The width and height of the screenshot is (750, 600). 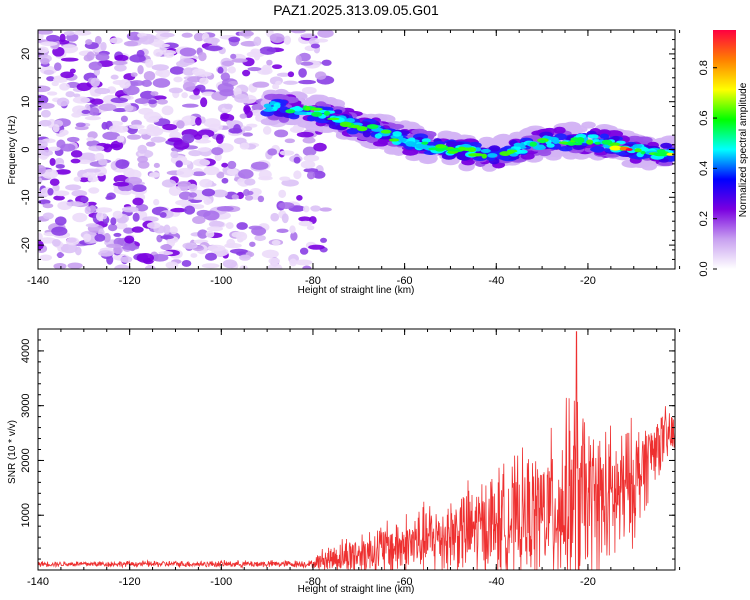 What do you see at coordinates (356, 589) in the screenshot?
I see `snr-xlabel: Height of straight line (km)` at bounding box center [356, 589].